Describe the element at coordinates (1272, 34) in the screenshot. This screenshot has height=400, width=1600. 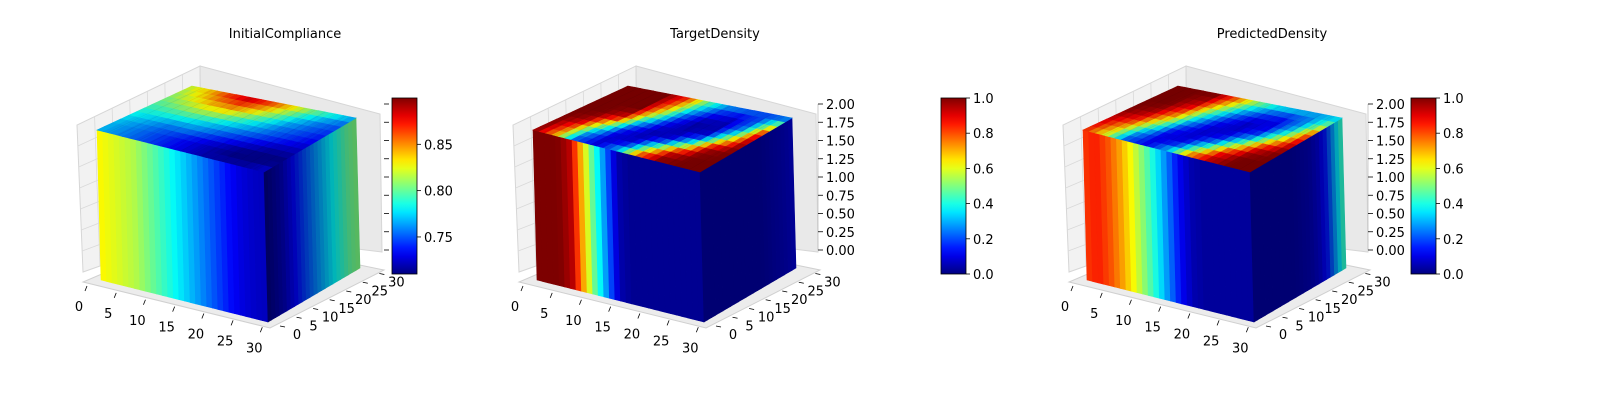
I see `chart-title: PredictedDensity` at that location.